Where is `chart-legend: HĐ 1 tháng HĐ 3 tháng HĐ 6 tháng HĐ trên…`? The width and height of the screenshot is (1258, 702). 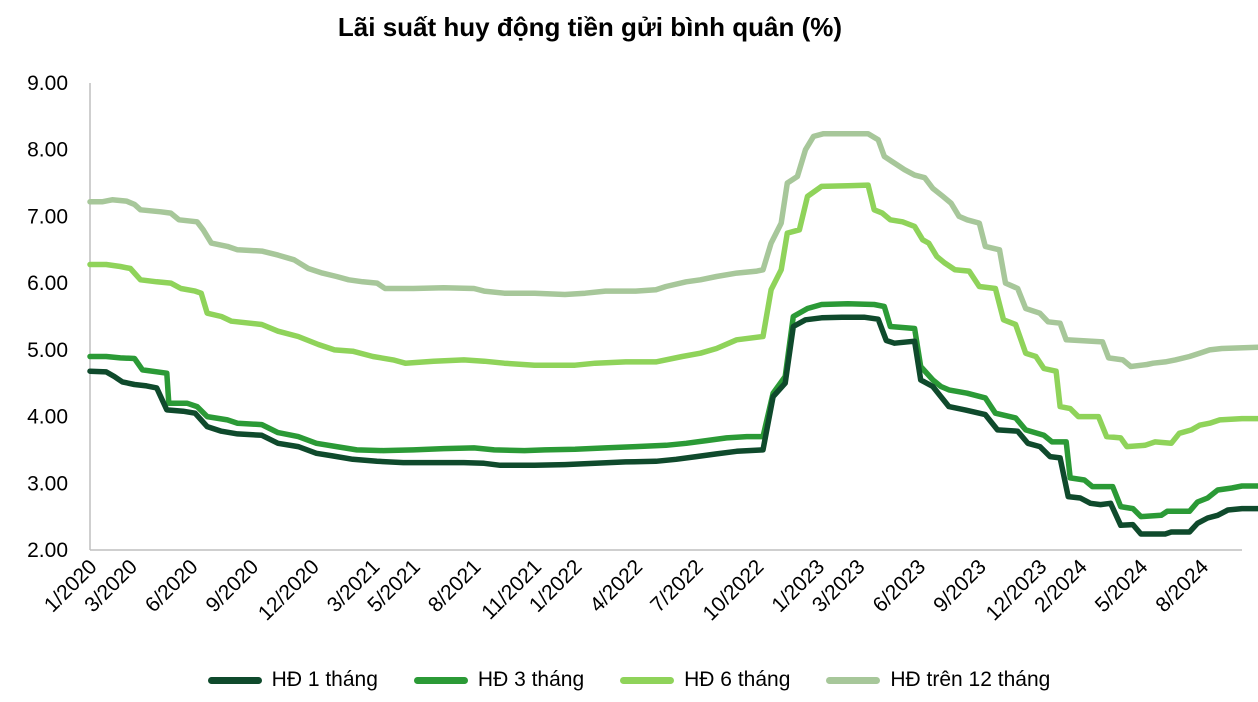
chart-legend: HĐ 1 tháng HĐ 3 tháng HĐ 6 tháng HĐ trên… is located at coordinates (629, 680).